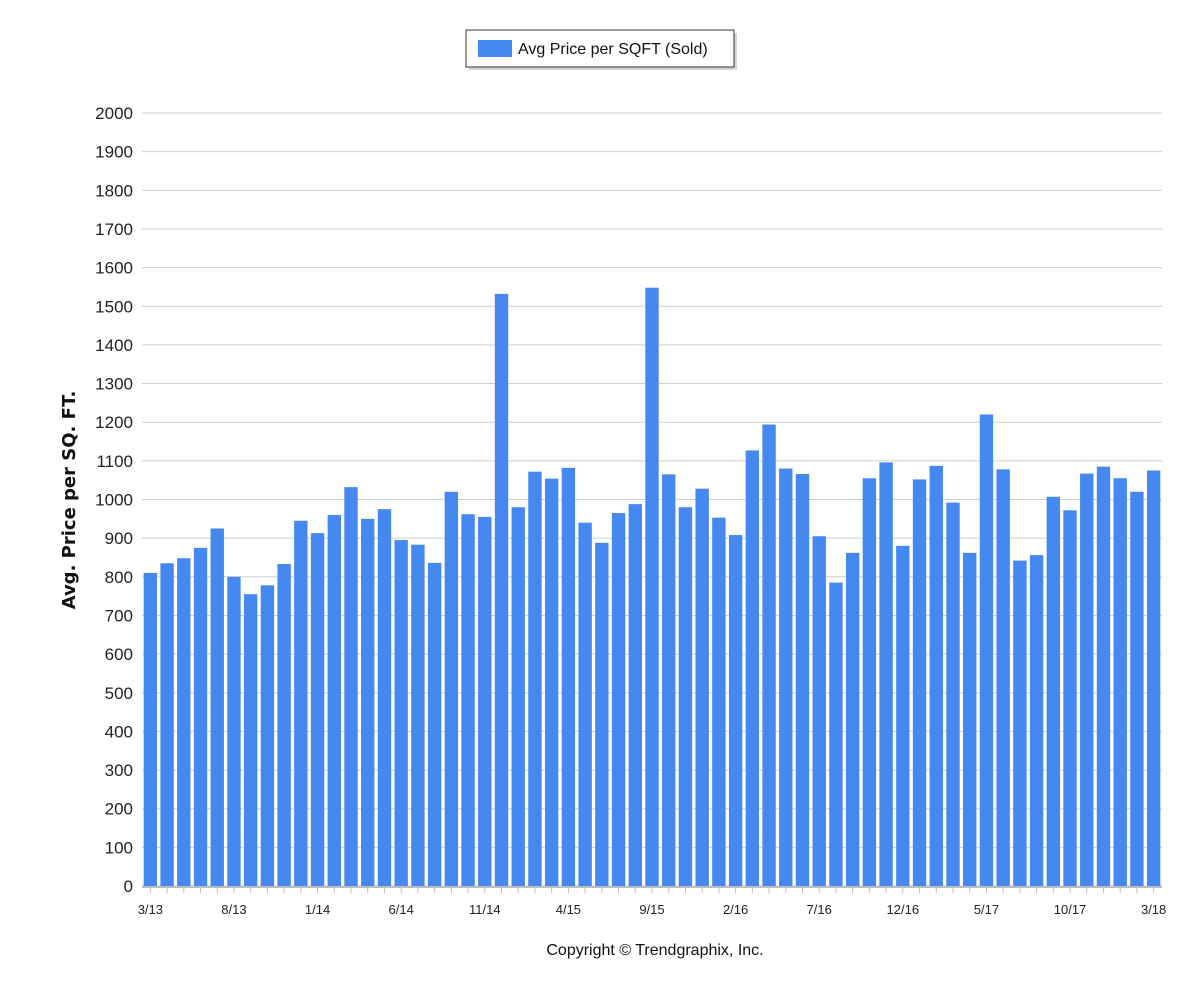 This screenshot has width=1200, height=1000. What do you see at coordinates (651, 909) in the screenshot?
I see `x-tick-label: 9/15` at bounding box center [651, 909].